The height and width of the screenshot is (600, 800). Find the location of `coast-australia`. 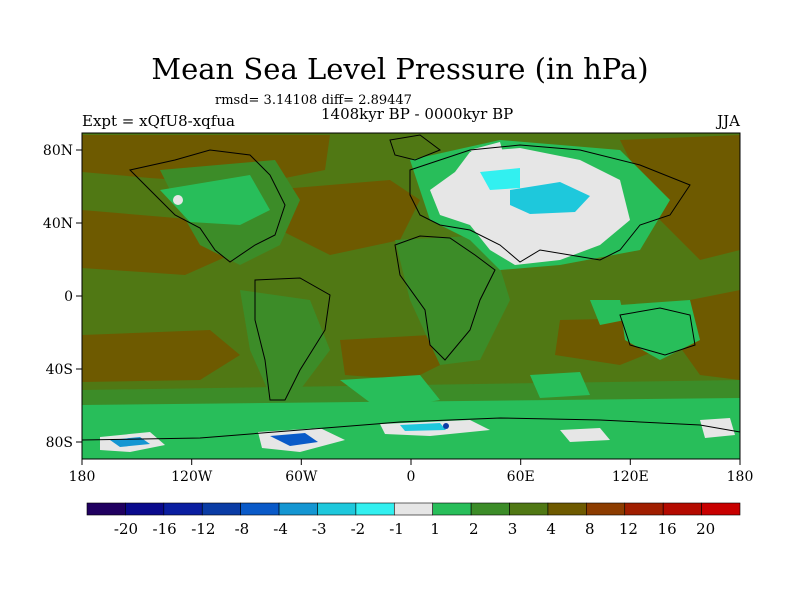

coast-australia is located at coordinates (657, 331).